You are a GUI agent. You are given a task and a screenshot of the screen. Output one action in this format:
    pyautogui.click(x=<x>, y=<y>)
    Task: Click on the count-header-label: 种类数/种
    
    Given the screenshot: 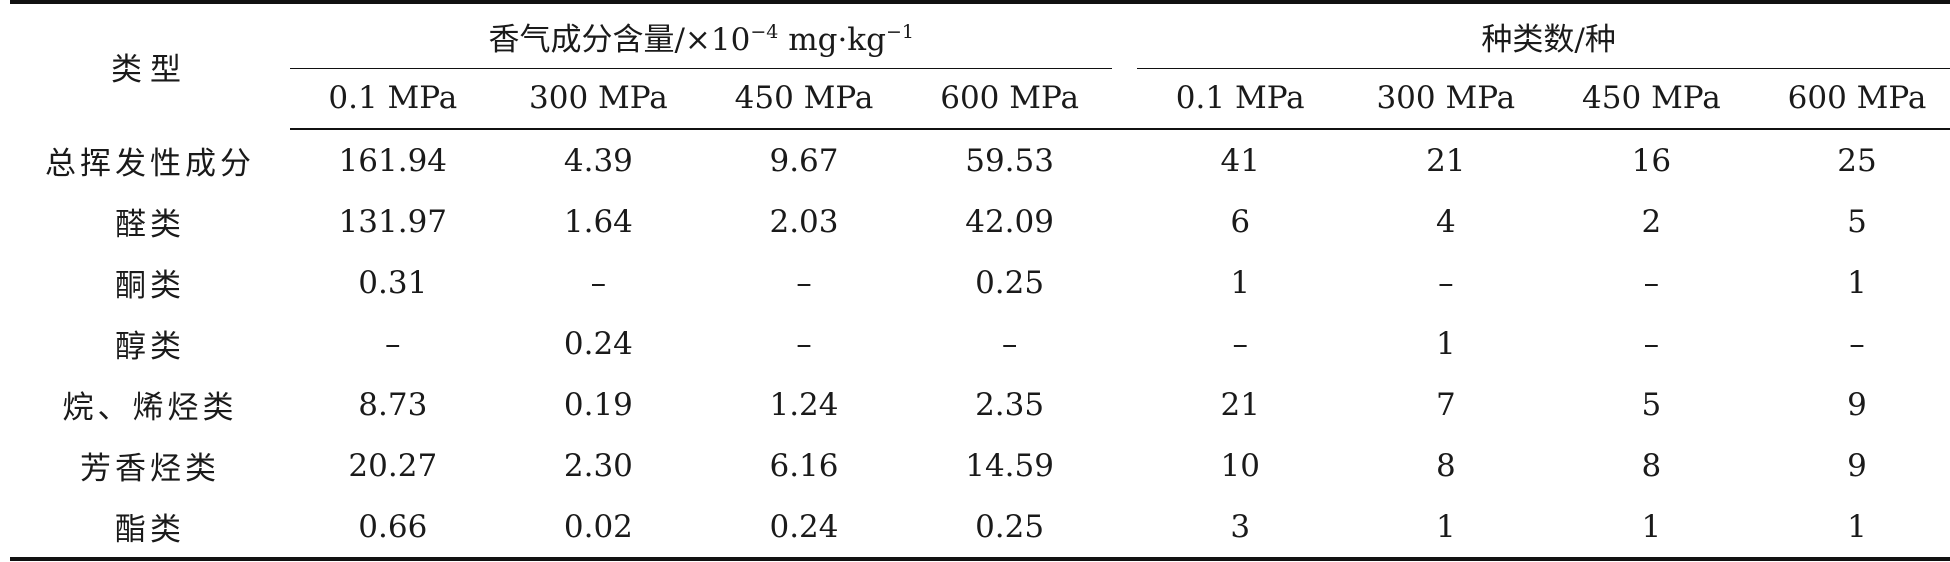 What is the action you would take?
    pyautogui.click(x=1548, y=39)
    